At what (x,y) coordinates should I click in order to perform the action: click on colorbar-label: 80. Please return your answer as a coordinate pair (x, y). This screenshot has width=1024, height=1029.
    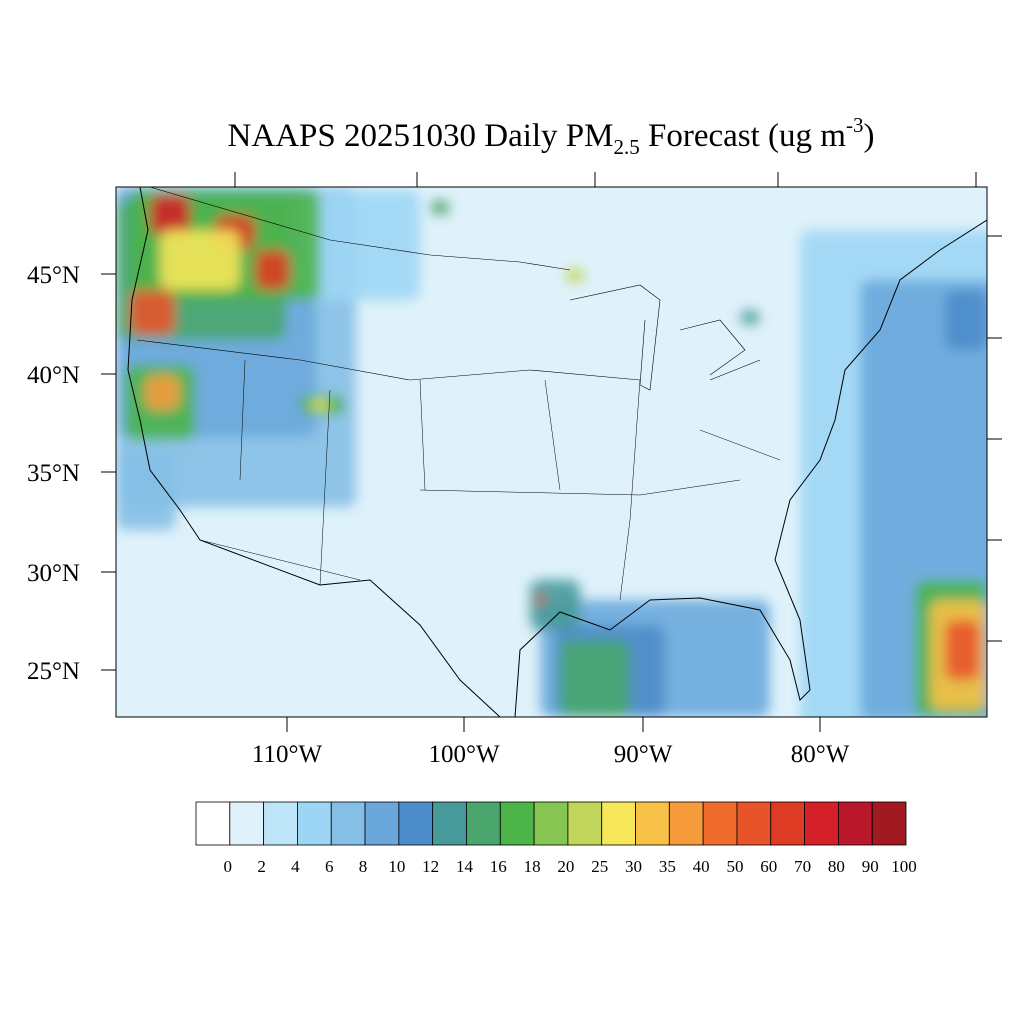
    Looking at the image, I should click on (836, 866).